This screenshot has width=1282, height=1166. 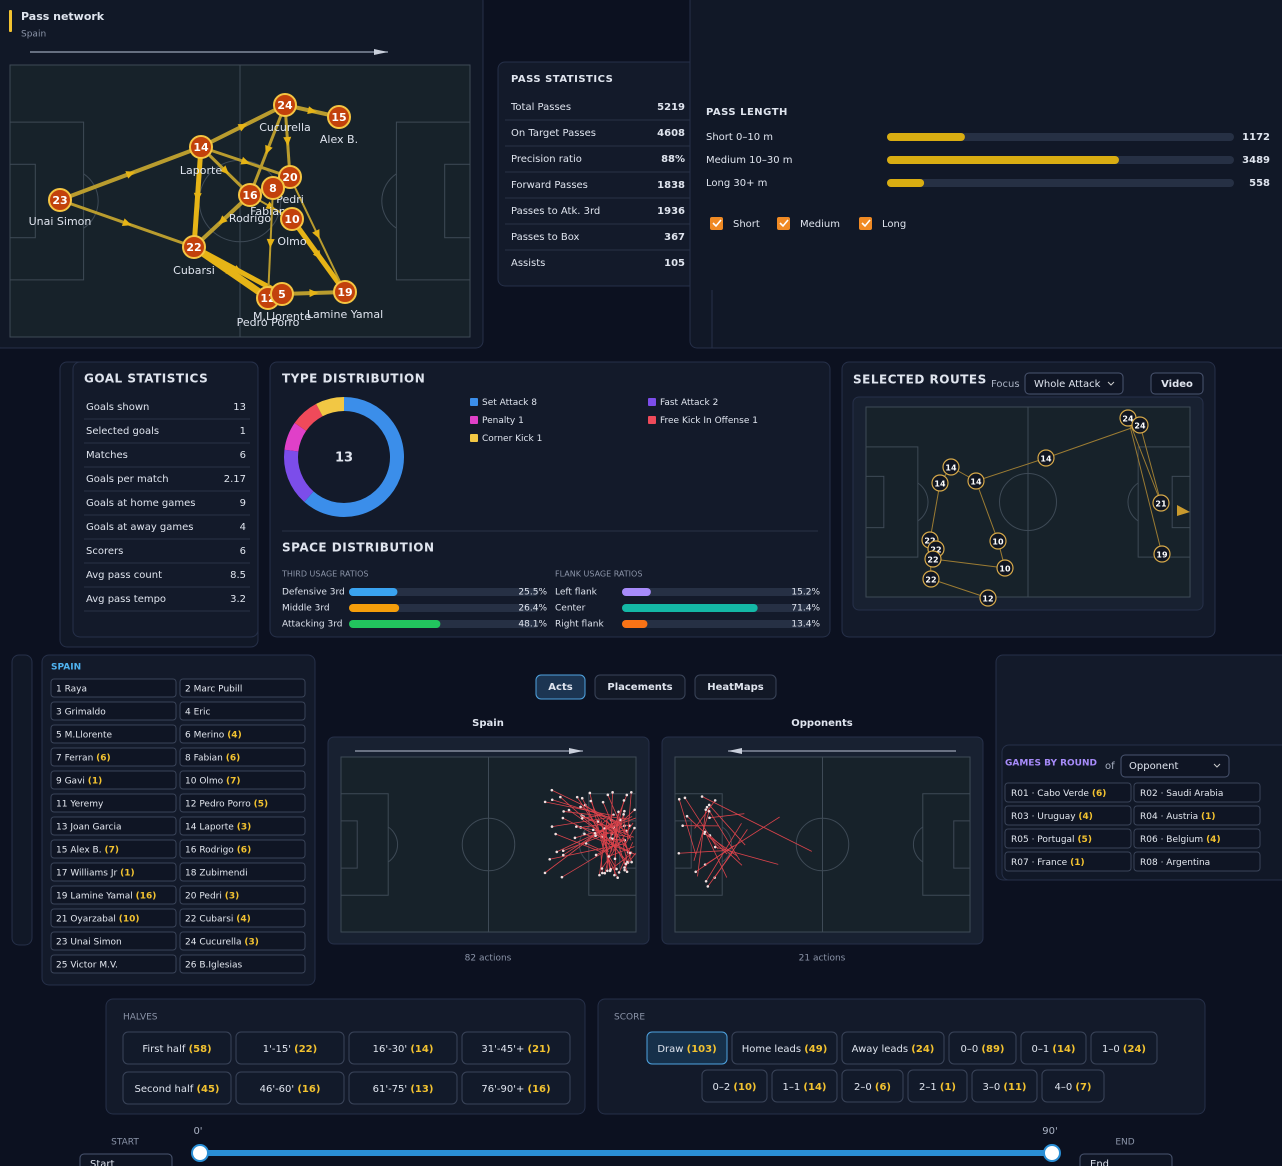 What do you see at coordinates (312, 110) in the screenshot?
I see `pass-arrow` at bounding box center [312, 110].